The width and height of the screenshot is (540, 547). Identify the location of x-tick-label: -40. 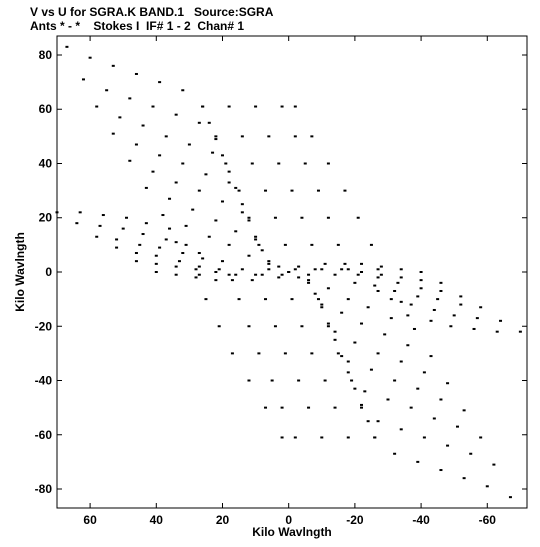
(421, 520).